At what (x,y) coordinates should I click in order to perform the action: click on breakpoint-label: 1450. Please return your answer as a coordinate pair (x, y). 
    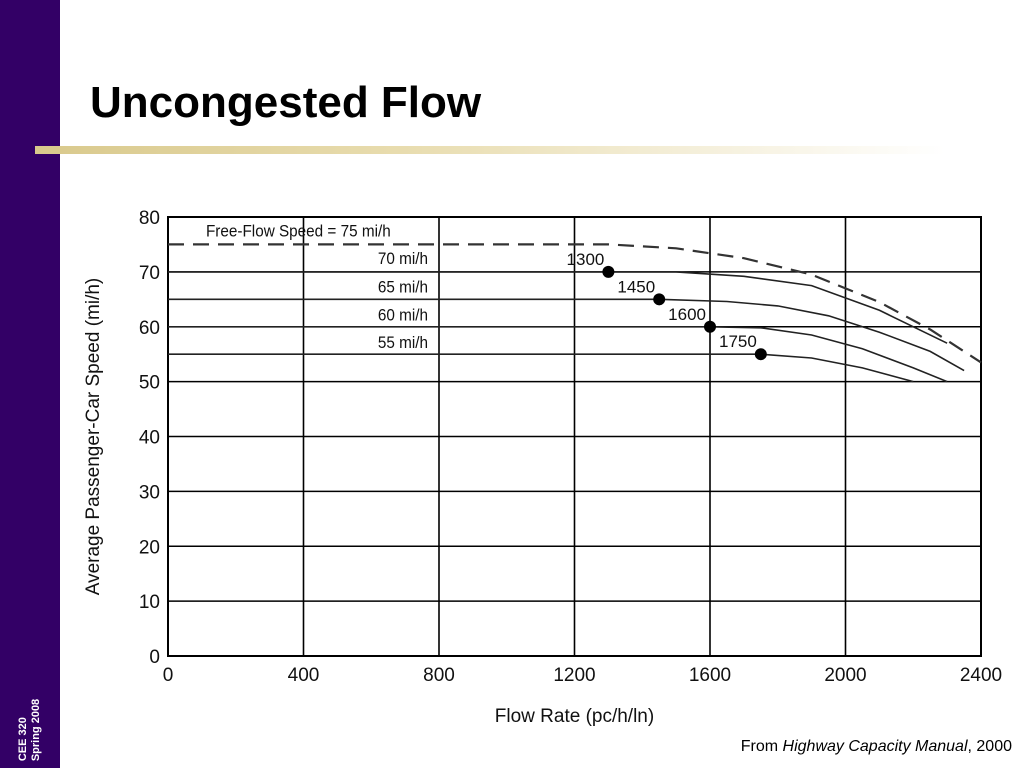
    Looking at the image, I should click on (636, 286).